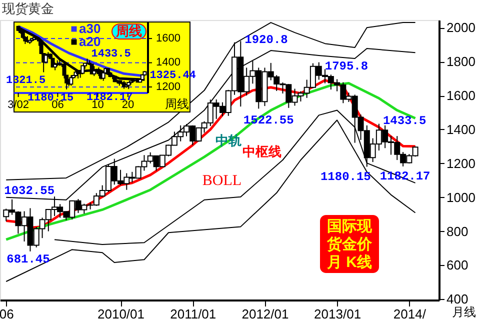 This screenshot has width=480, height=320. What do you see at coordinates (228, 140) in the screenshot?
I see `series-label: 中轨` at bounding box center [228, 140].